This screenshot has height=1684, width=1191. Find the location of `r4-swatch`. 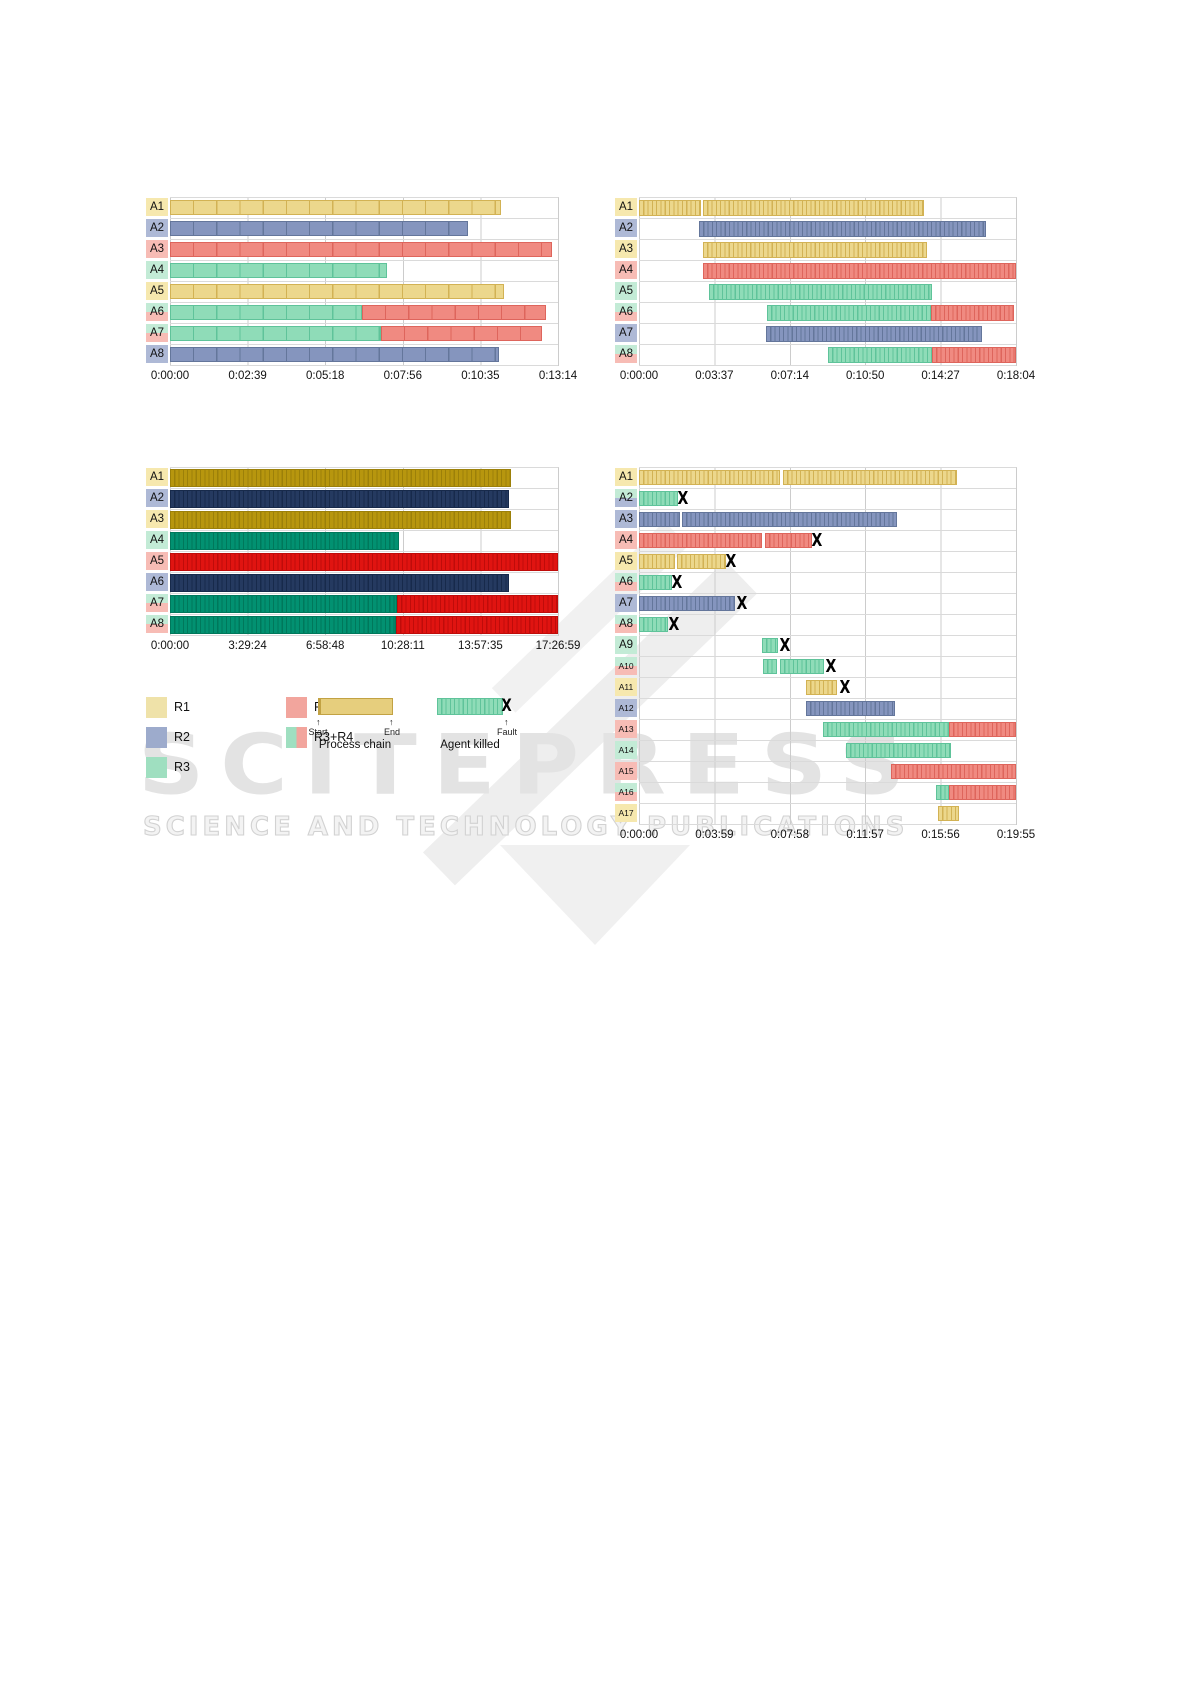

r4-swatch is located at coordinates (296, 707).